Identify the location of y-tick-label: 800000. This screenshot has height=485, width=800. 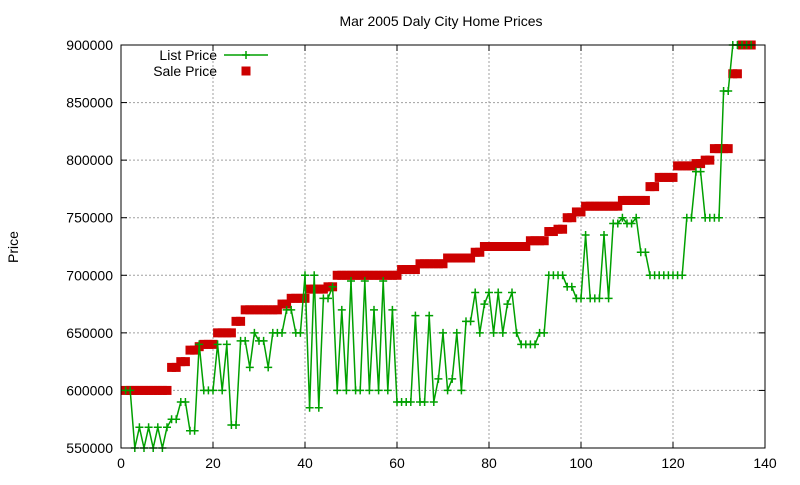
(89, 160).